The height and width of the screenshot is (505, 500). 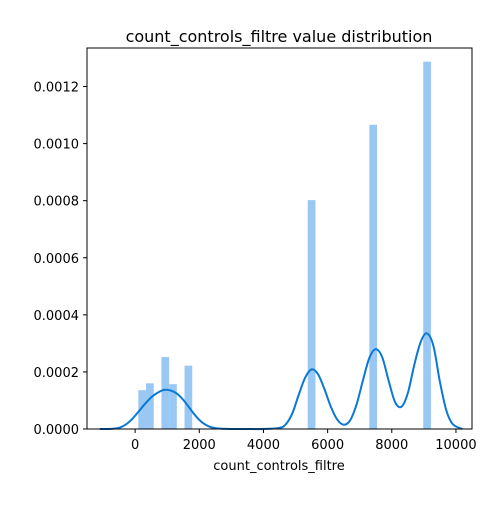 What do you see at coordinates (57, 88) in the screenshot?
I see `y-tick-label: 0.0012` at bounding box center [57, 88].